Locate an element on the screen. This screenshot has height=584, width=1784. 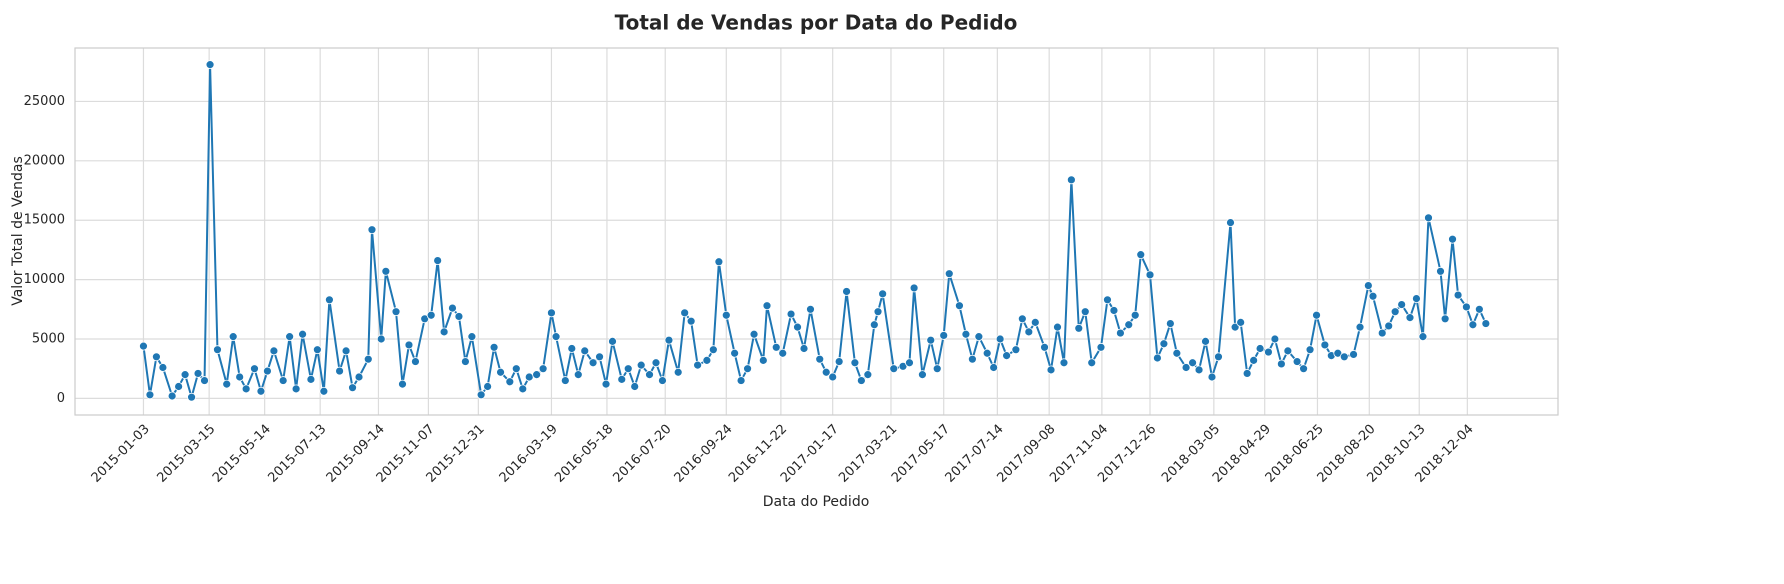
x-tick-label: 2015-07-13 is located at coordinates (297, 454).